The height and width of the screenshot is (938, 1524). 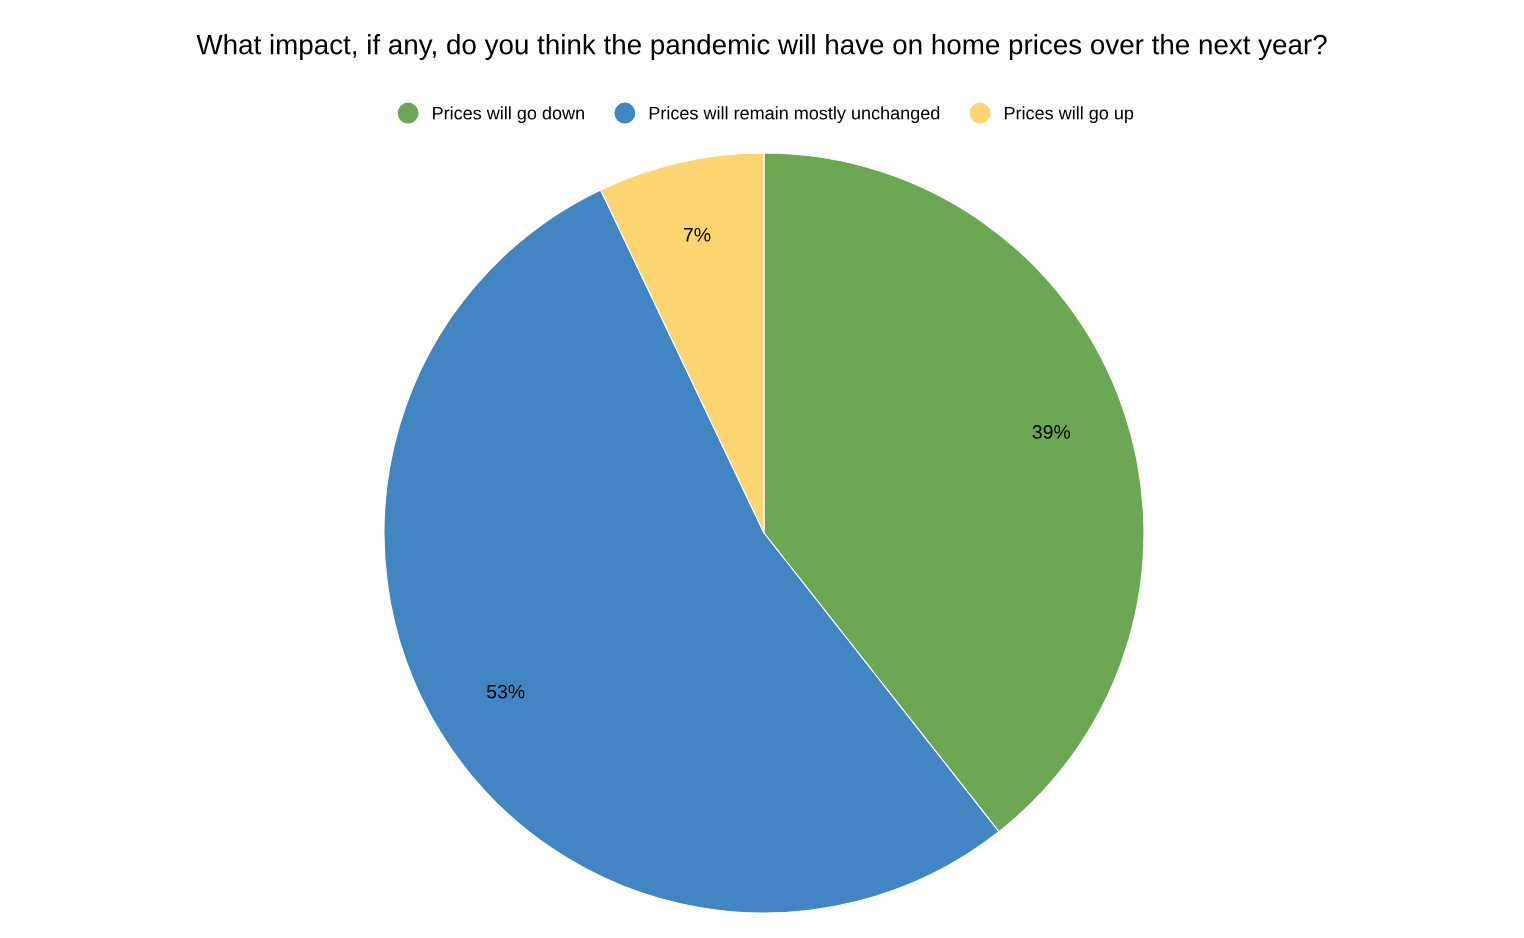 What do you see at coordinates (697, 235) in the screenshot?
I see `data-label: 7%` at bounding box center [697, 235].